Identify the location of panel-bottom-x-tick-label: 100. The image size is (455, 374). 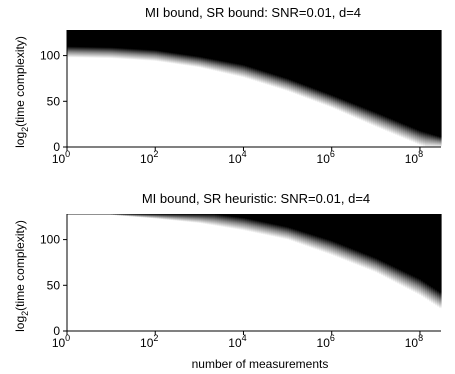
(61, 341).